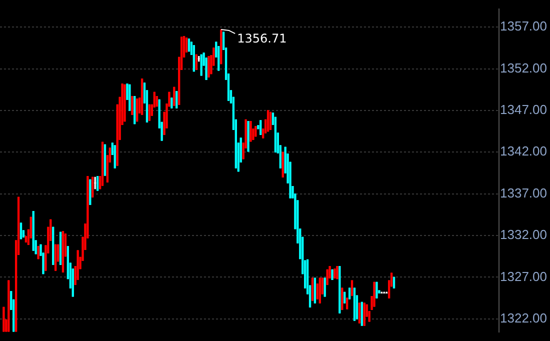 Image resolution: width=550 pixels, height=341 pixels. I want to click on y-tick-label: 1352.00, so click(523, 68).